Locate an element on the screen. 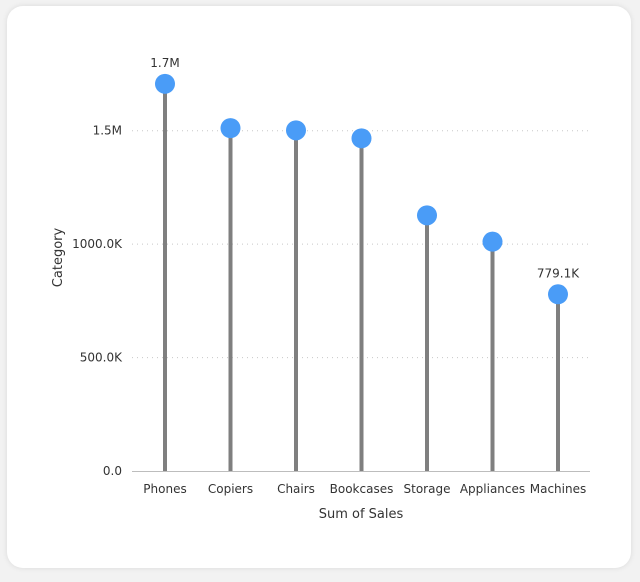 The height and width of the screenshot is (582, 640). x-tick-label: Appliances is located at coordinates (492, 489).